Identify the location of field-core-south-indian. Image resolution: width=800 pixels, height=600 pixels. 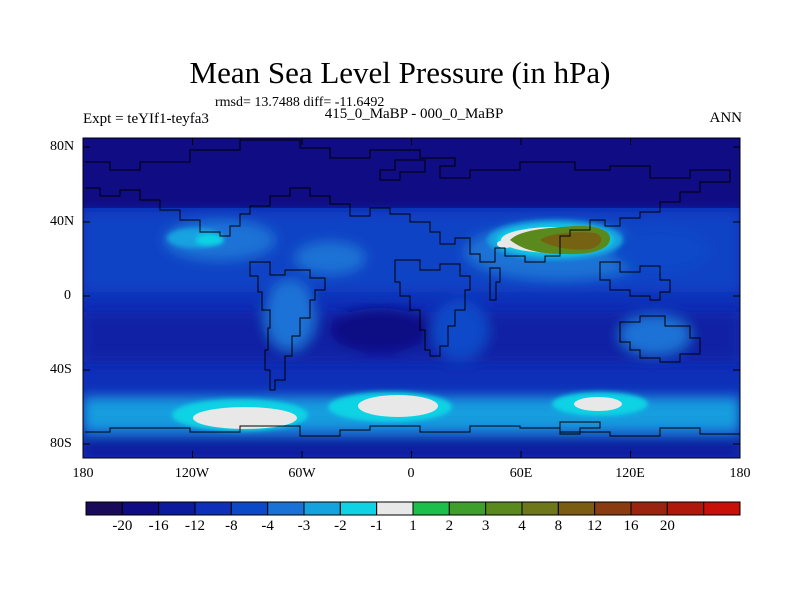
(598, 404).